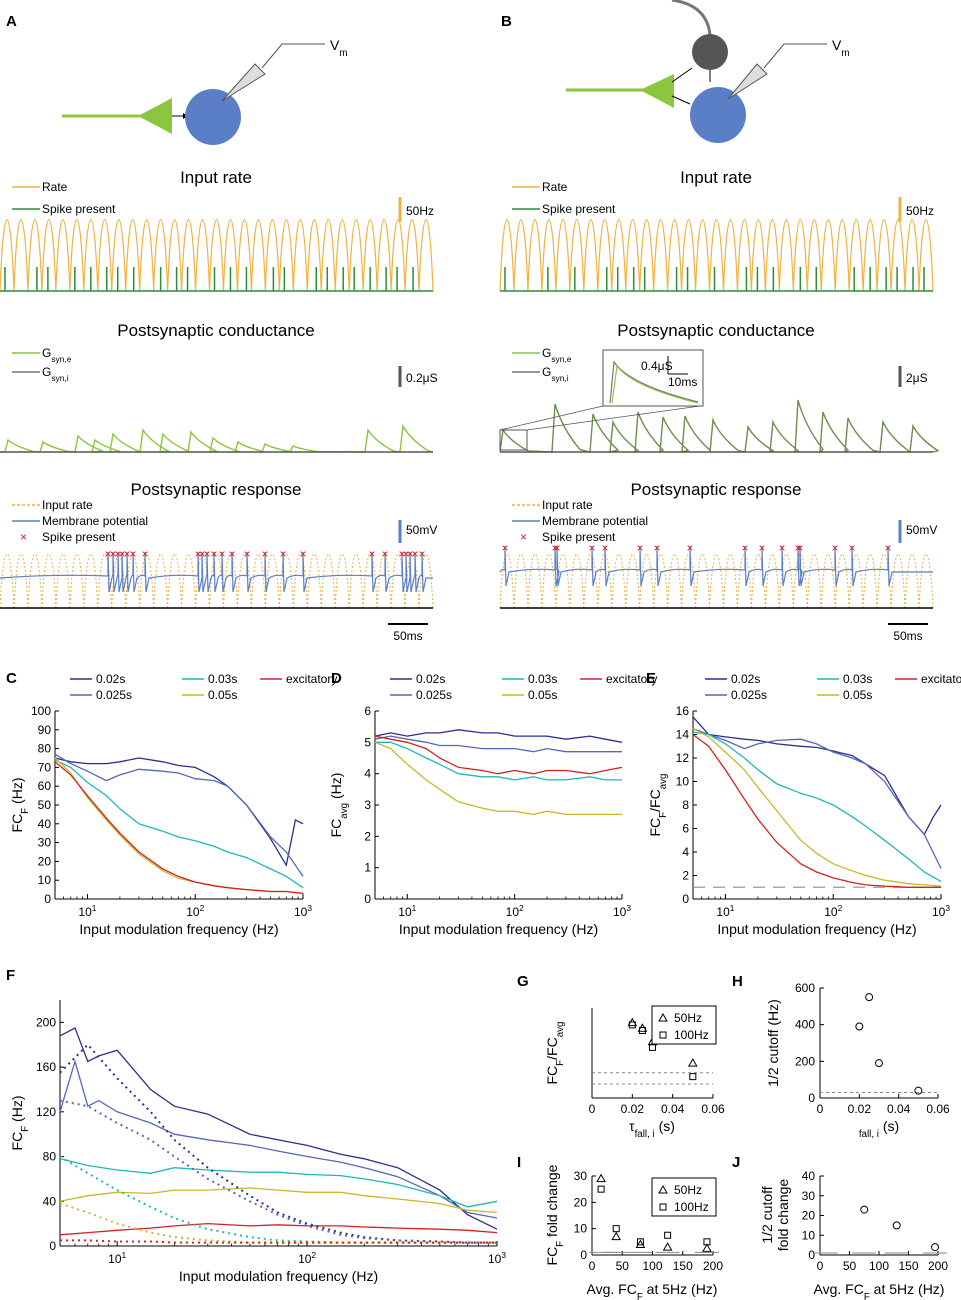  Describe the element at coordinates (683, 758) in the screenshot. I see `y-tick-label: 12` at that location.